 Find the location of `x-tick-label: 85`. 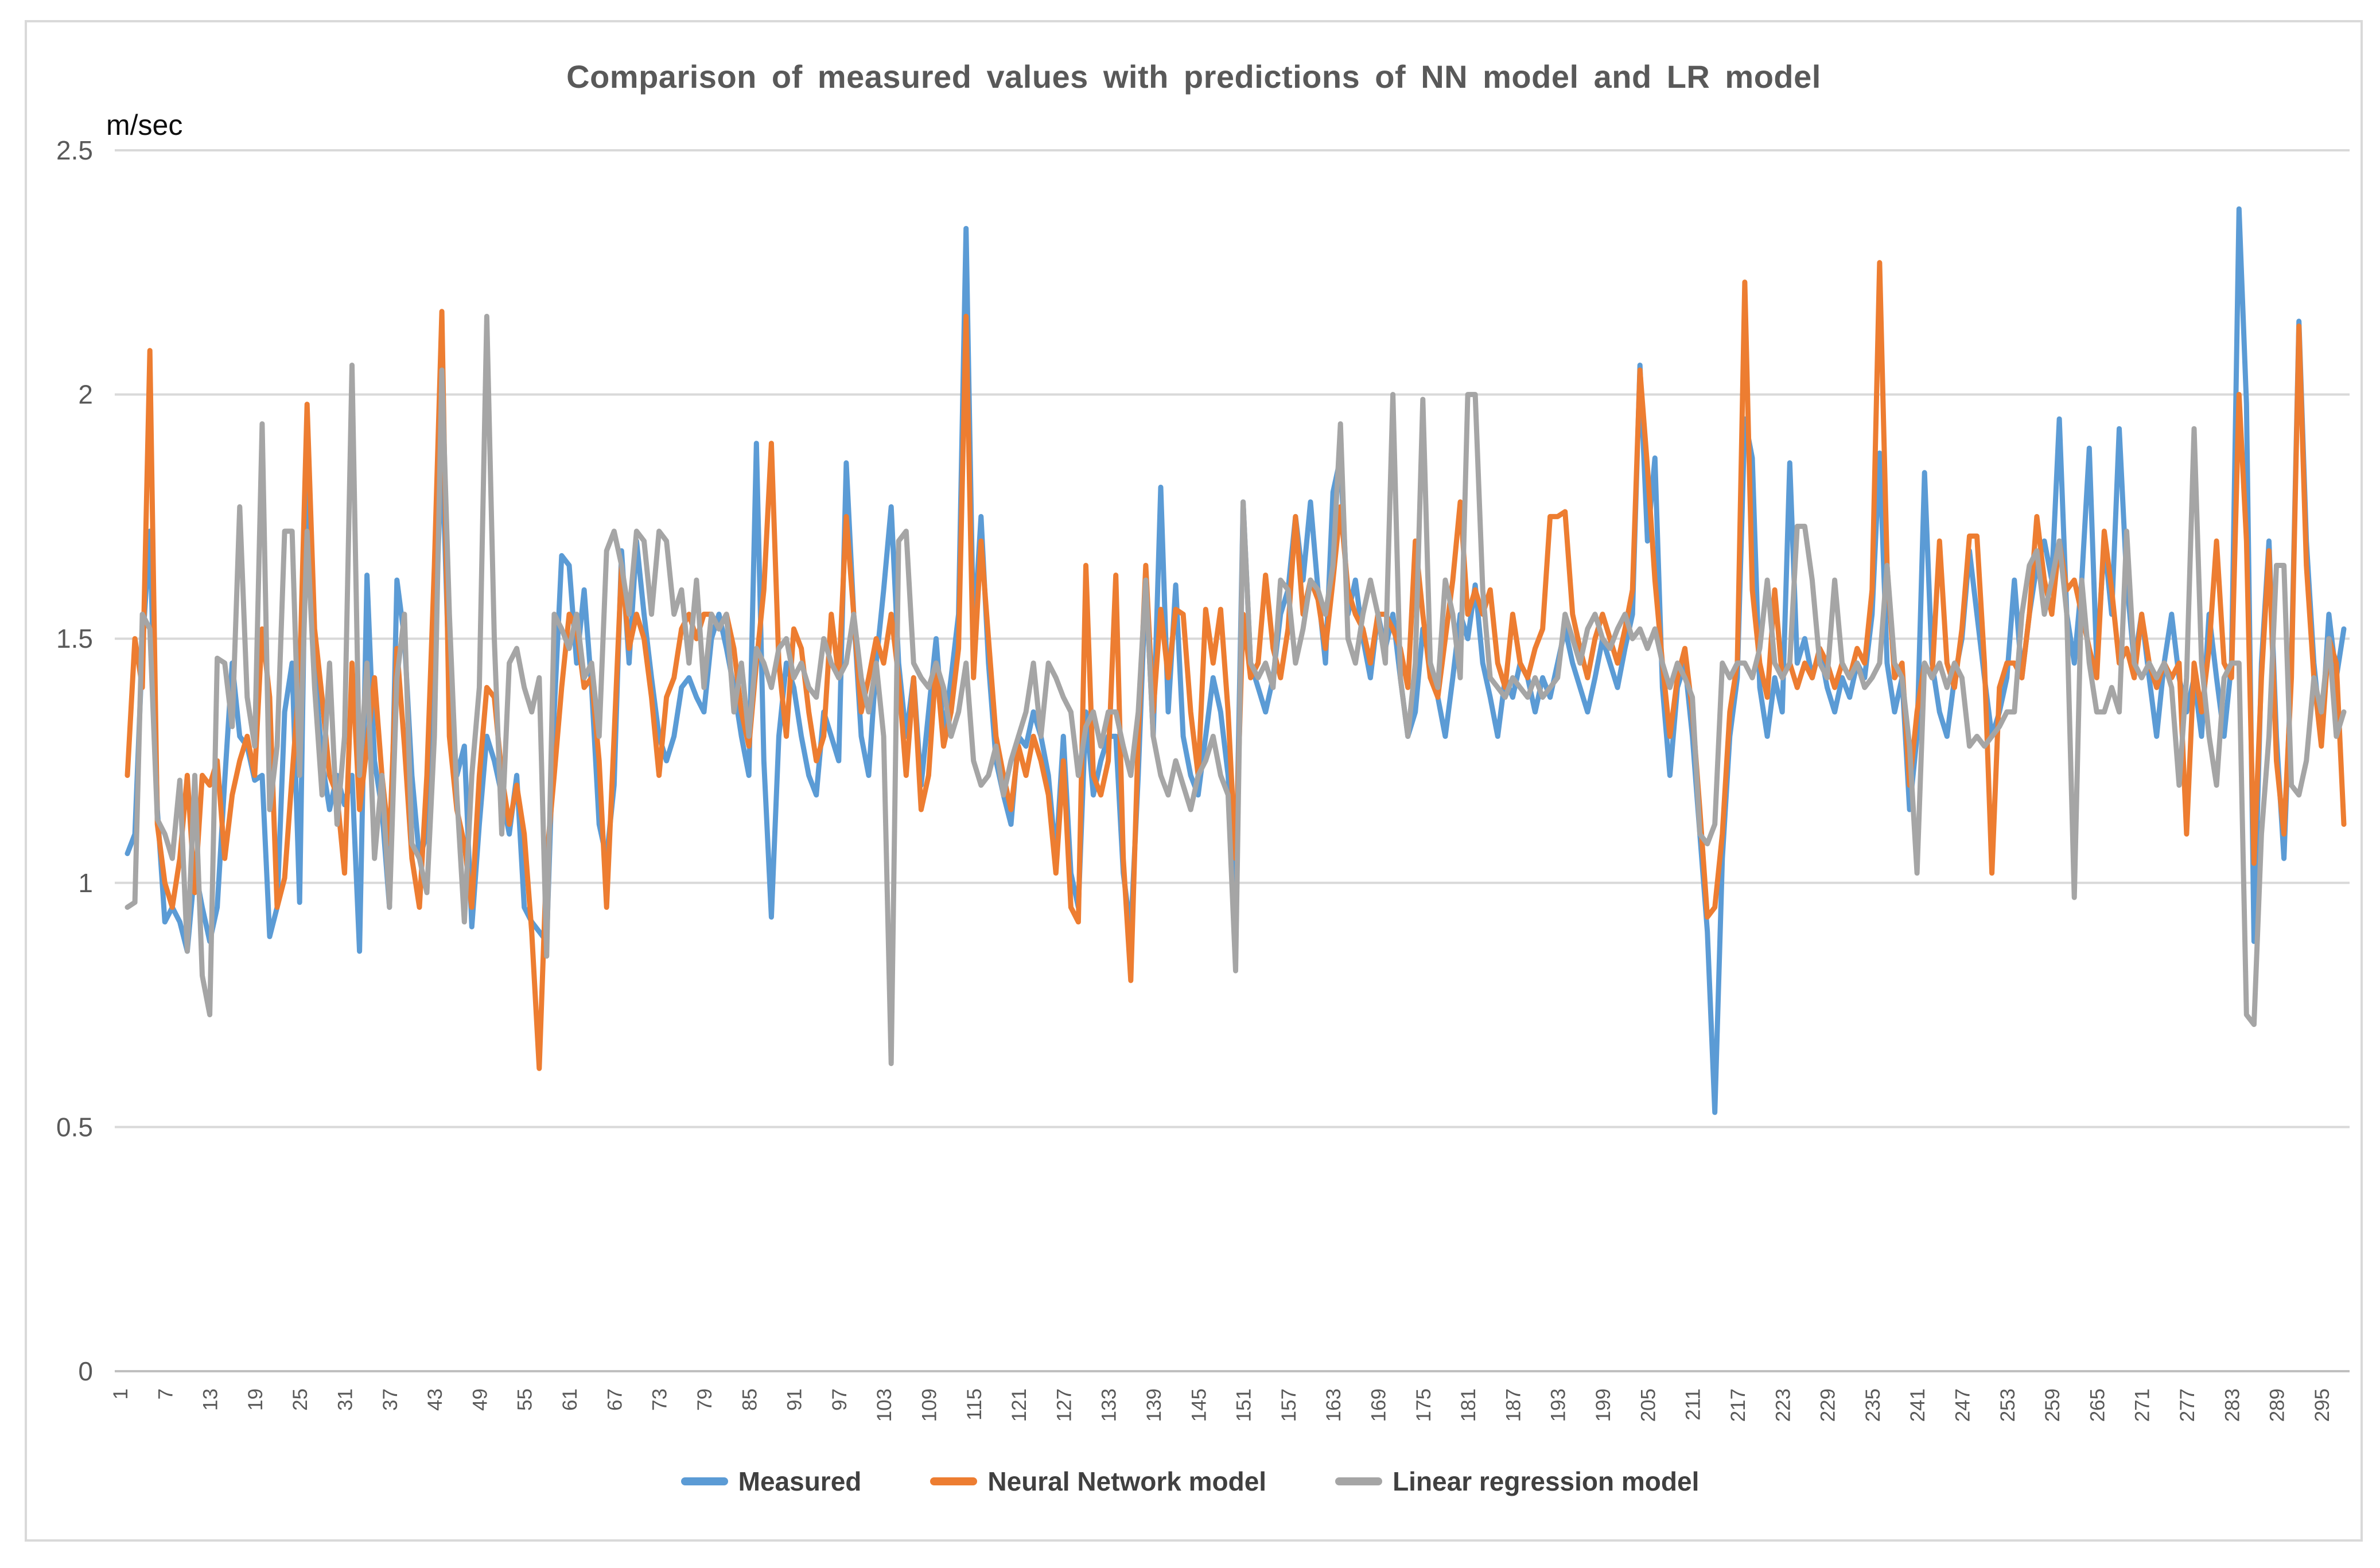

x-tick-label: 85 is located at coordinates (749, 1399).